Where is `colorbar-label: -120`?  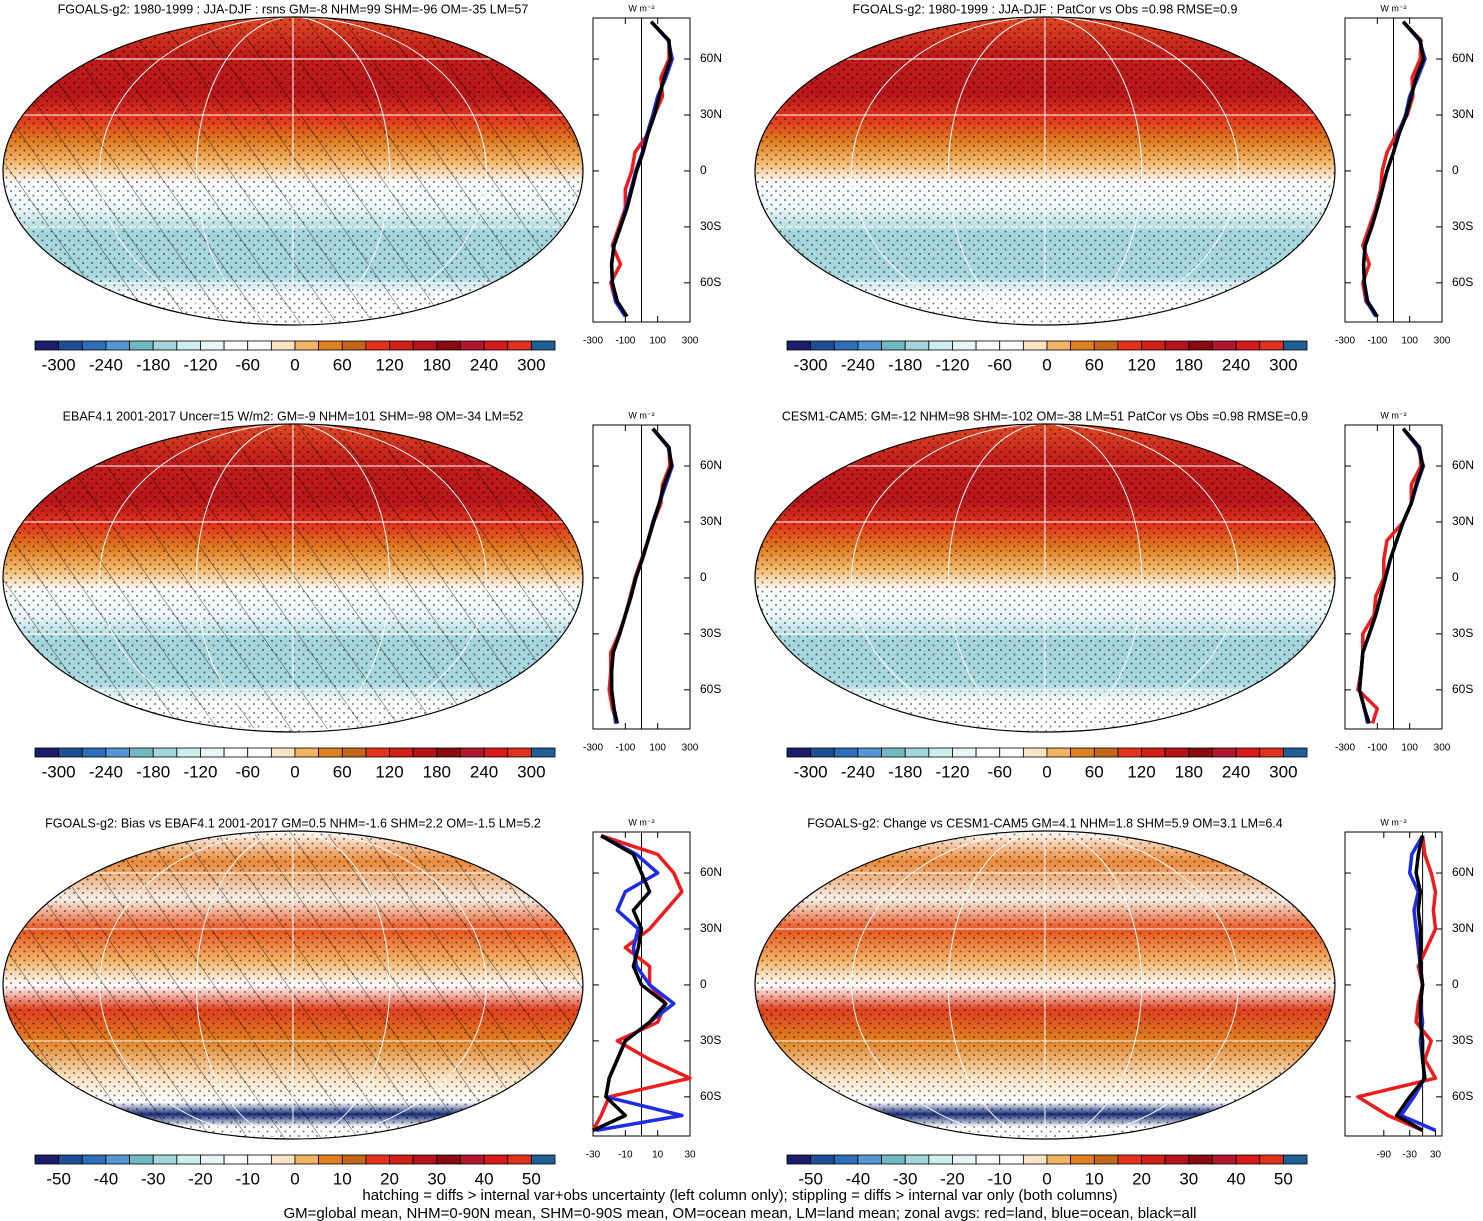
colorbar-label: -120 is located at coordinates (200, 771).